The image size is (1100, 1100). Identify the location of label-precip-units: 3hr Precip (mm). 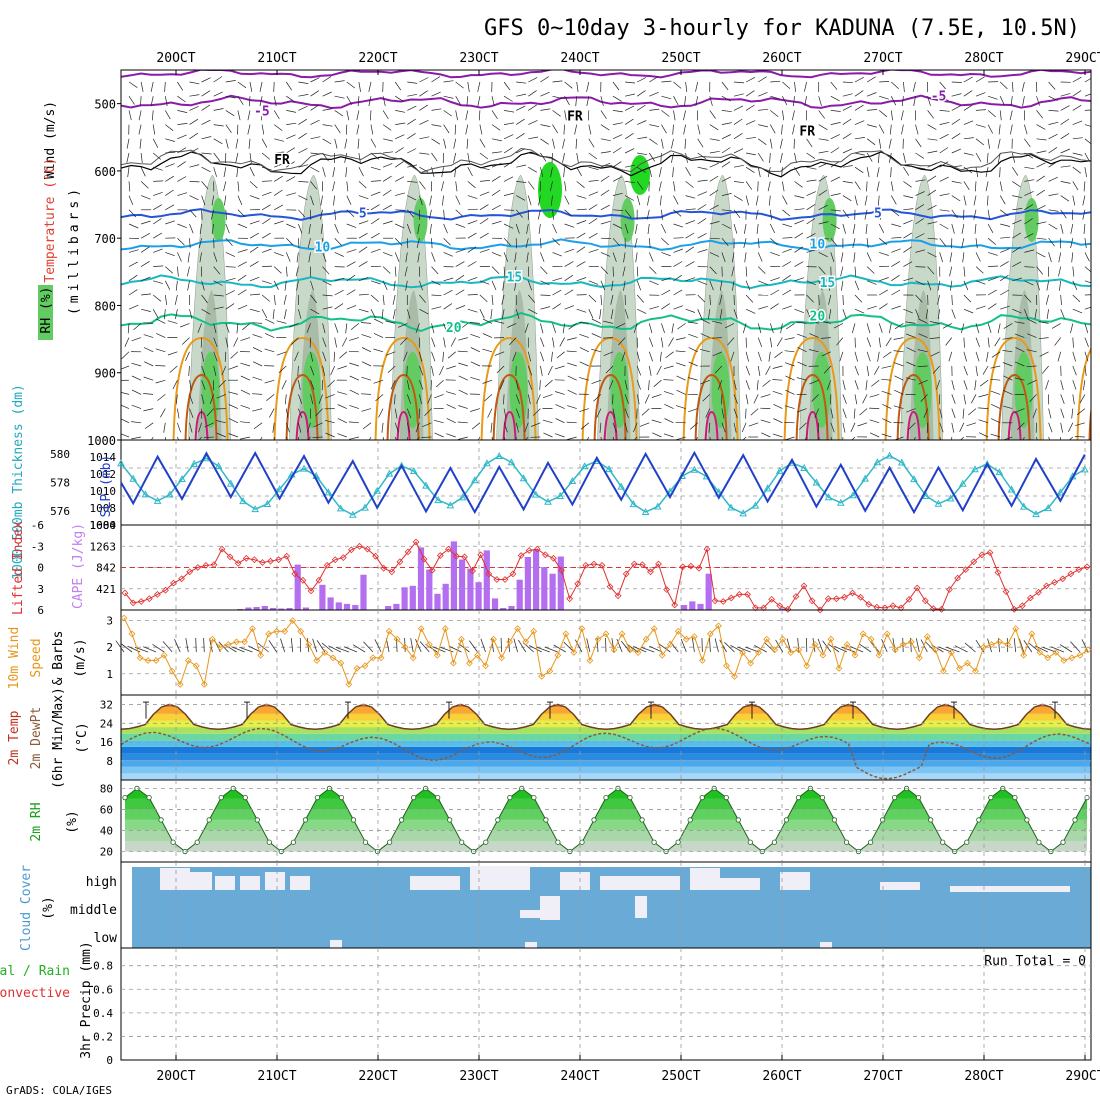
(86, 999).